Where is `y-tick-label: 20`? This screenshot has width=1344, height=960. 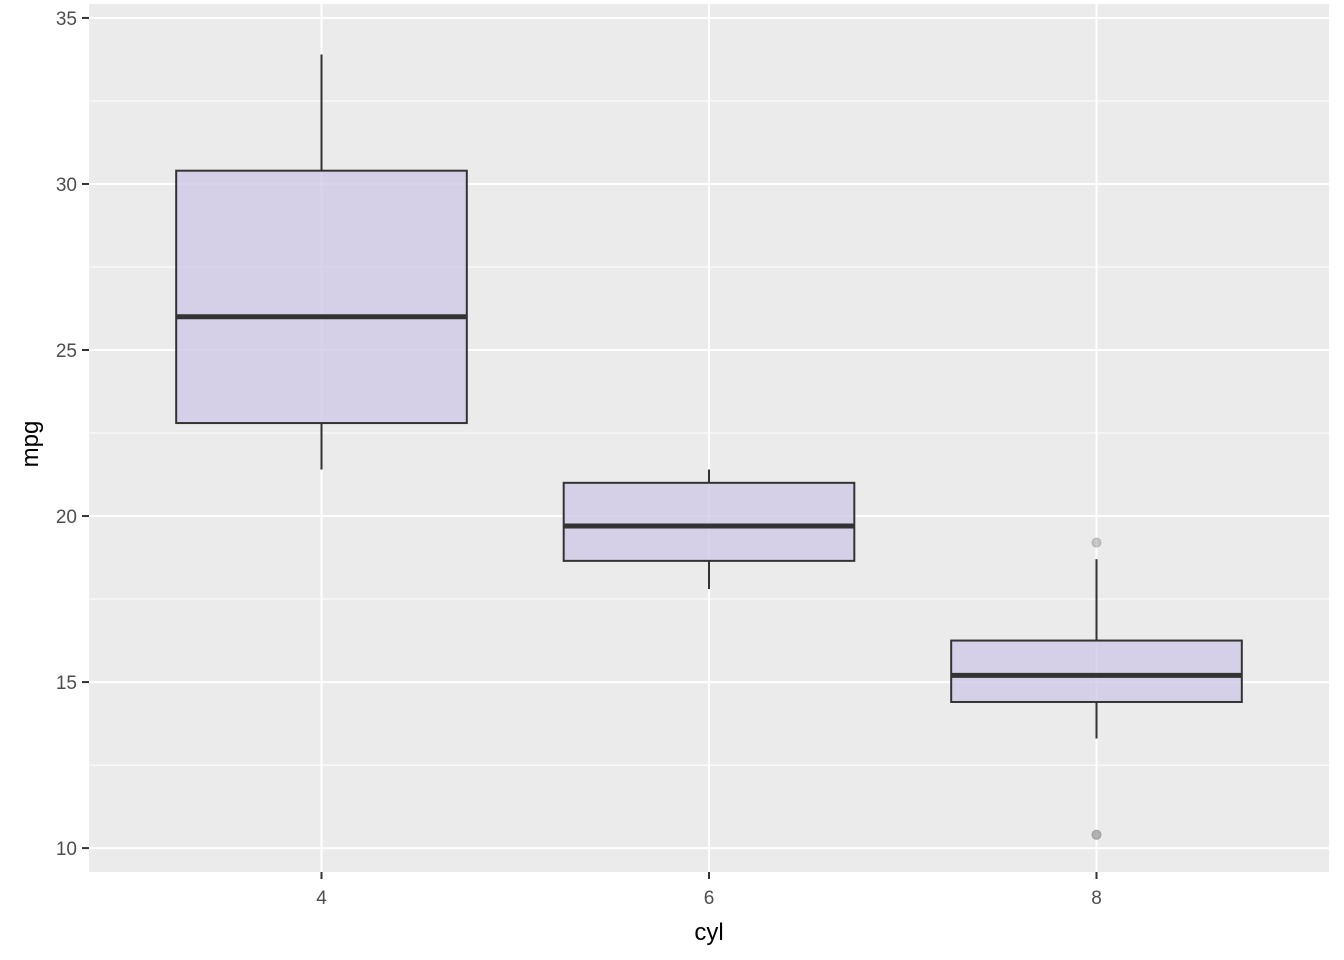 y-tick-label: 20 is located at coordinates (66, 517).